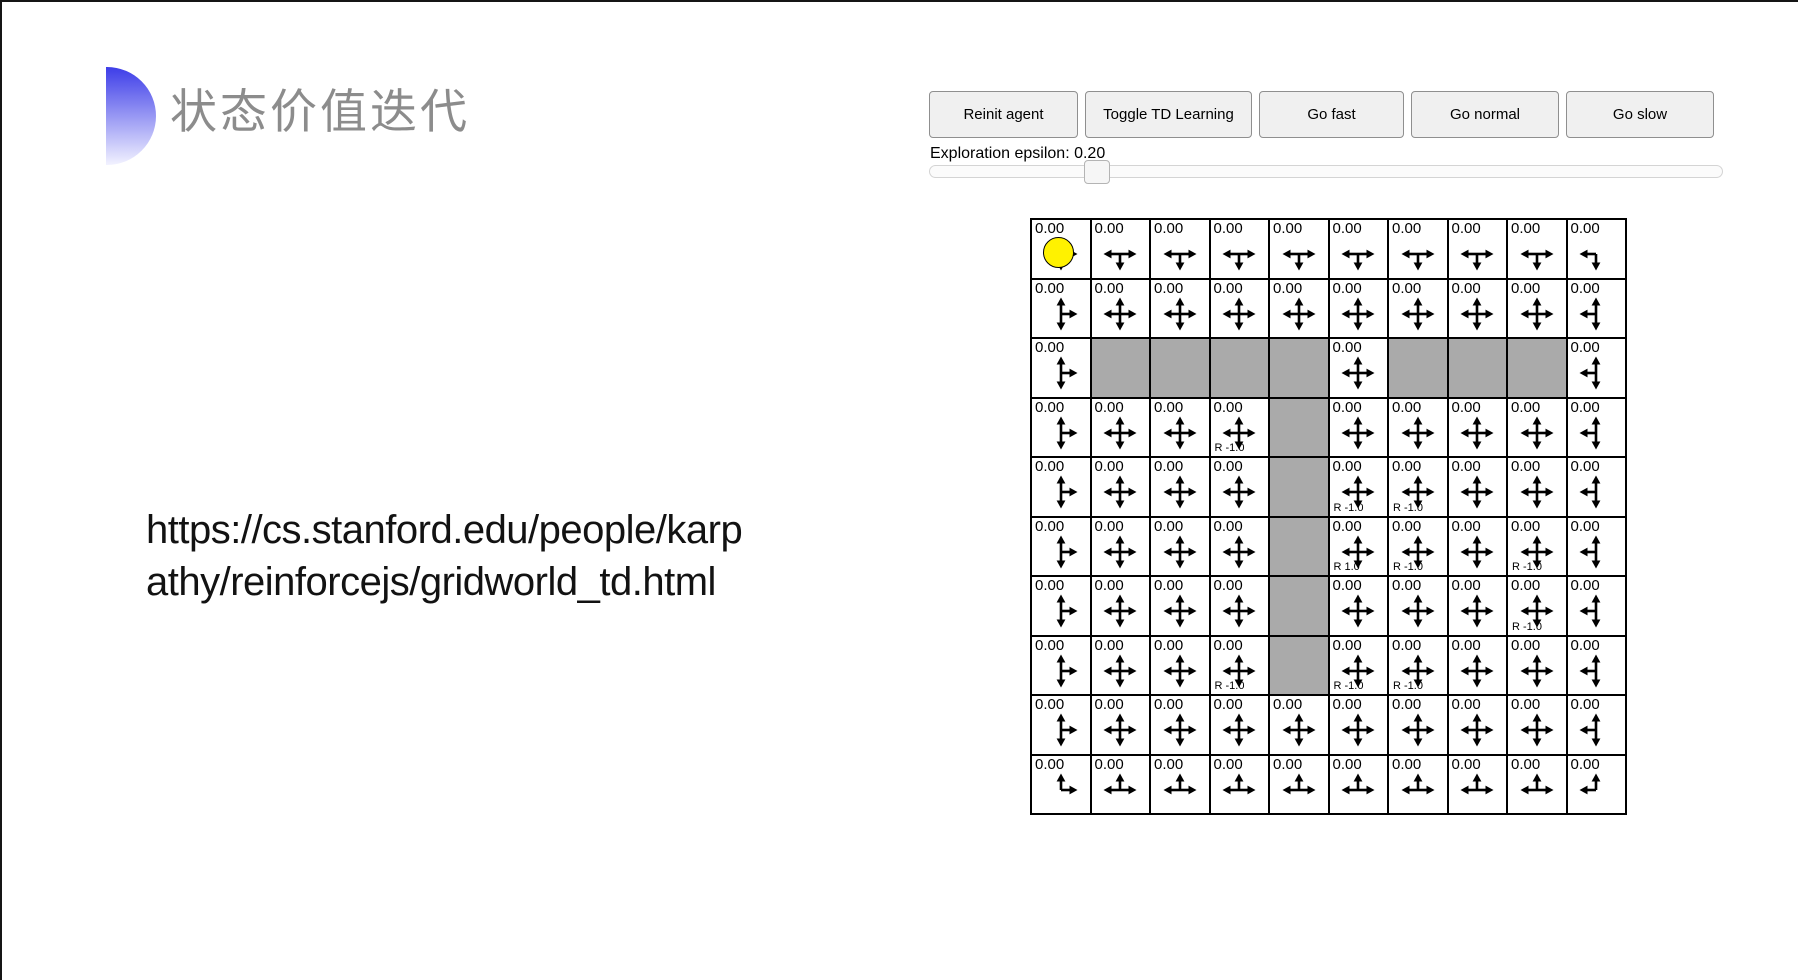 This screenshot has width=1798, height=980. Describe the element at coordinates (444, 530) in the screenshot. I see `demo-url-line1: https://cs.stanford.edu/people/karp` at that location.